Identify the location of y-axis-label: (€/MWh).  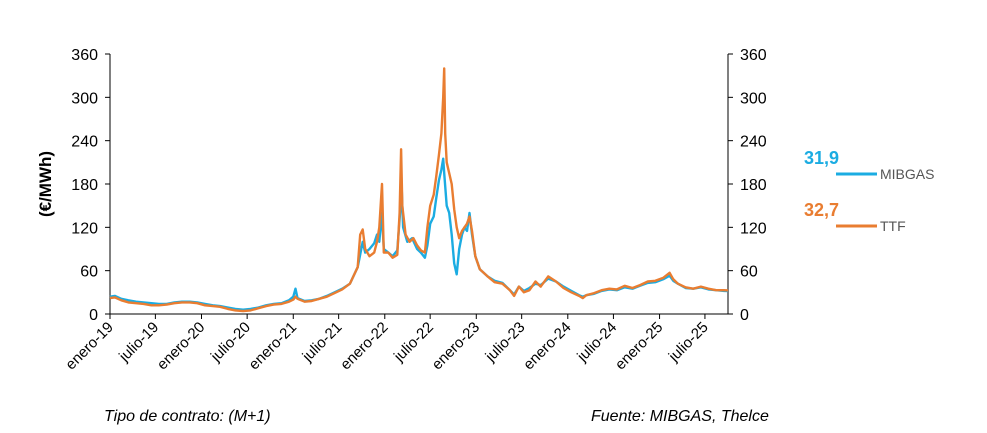
(45, 184).